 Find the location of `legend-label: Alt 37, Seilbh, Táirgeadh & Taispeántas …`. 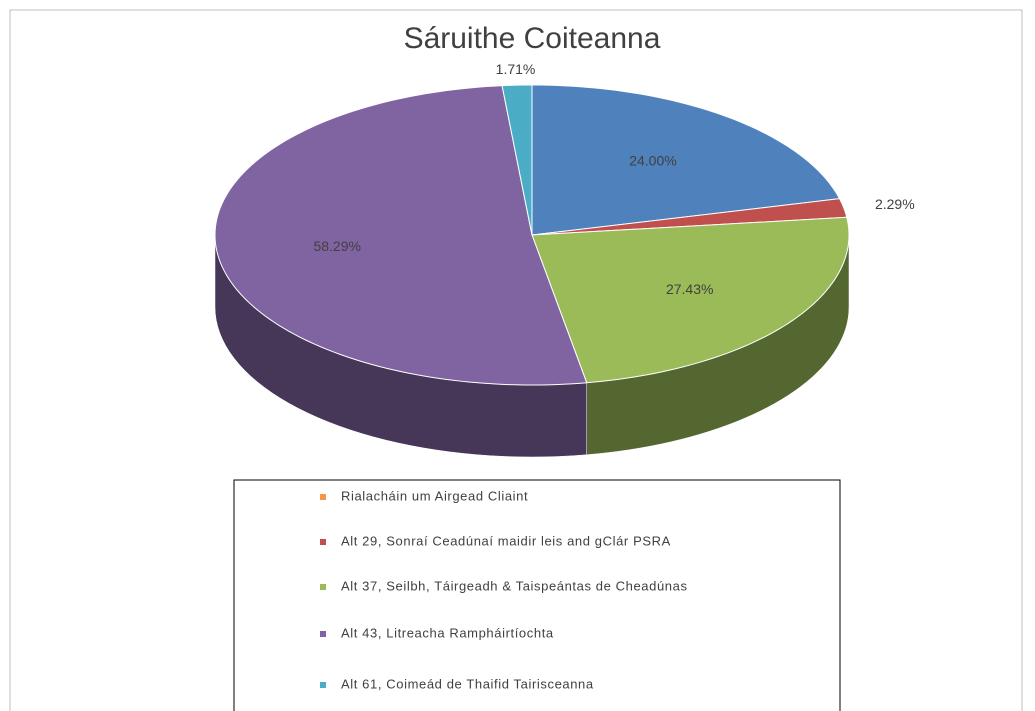

legend-label: Alt 37, Seilbh, Táirgeadh & Taispeántas … is located at coordinates (514, 585).